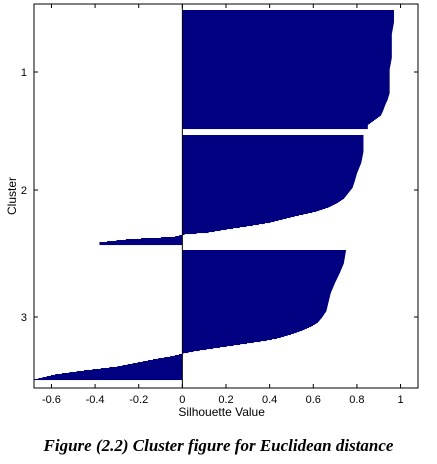 This screenshot has width=437, height=464. Describe the element at coordinates (24, 191) in the screenshot. I see `y-tick-label: 2` at that location.